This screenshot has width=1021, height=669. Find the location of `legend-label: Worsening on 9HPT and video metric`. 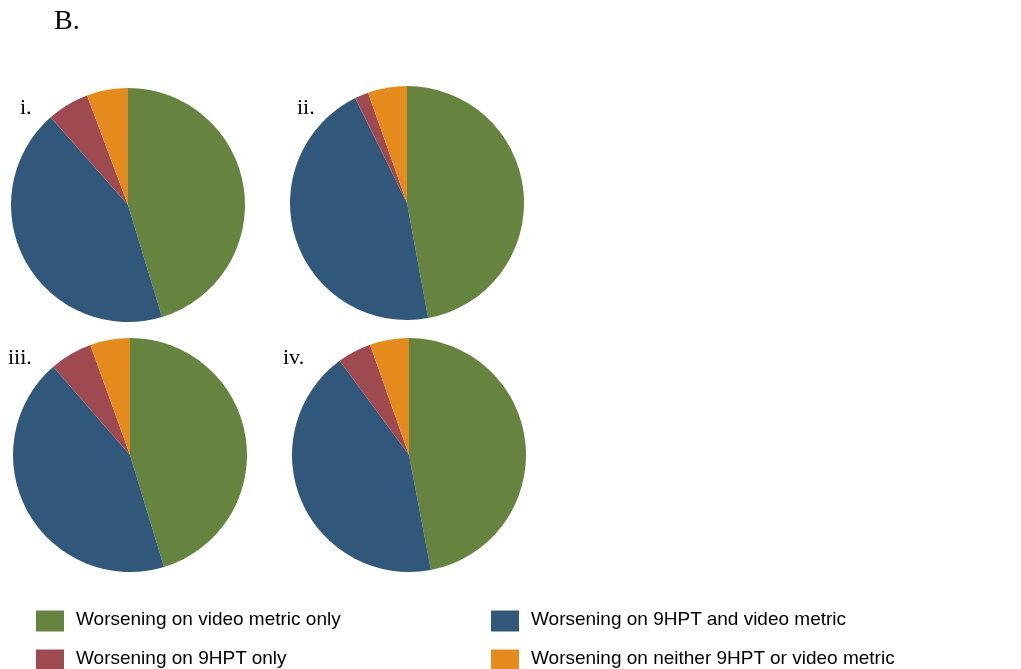

legend-label: Worsening on 9HPT and video metric is located at coordinates (689, 618).